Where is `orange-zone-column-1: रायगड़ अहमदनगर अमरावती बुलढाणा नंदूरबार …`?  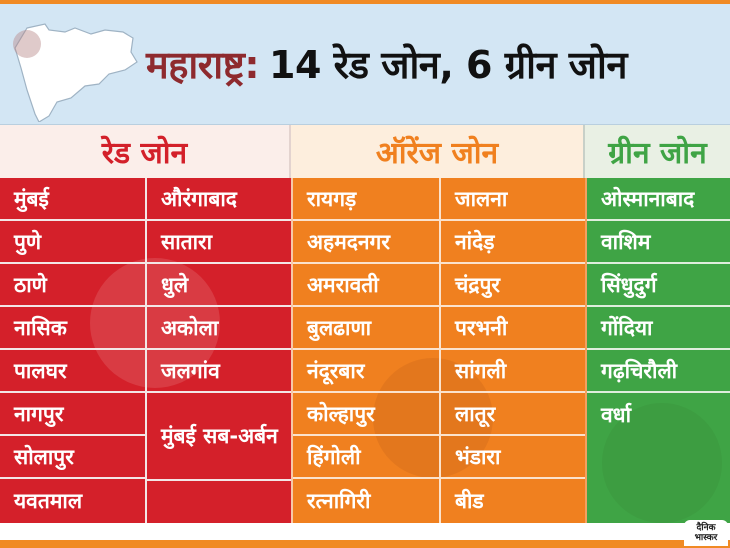 orange-zone-column-1: रायगड़ अहमदनगर अमरावती बुलढाणा नंदूरबार … is located at coordinates (366, 350).